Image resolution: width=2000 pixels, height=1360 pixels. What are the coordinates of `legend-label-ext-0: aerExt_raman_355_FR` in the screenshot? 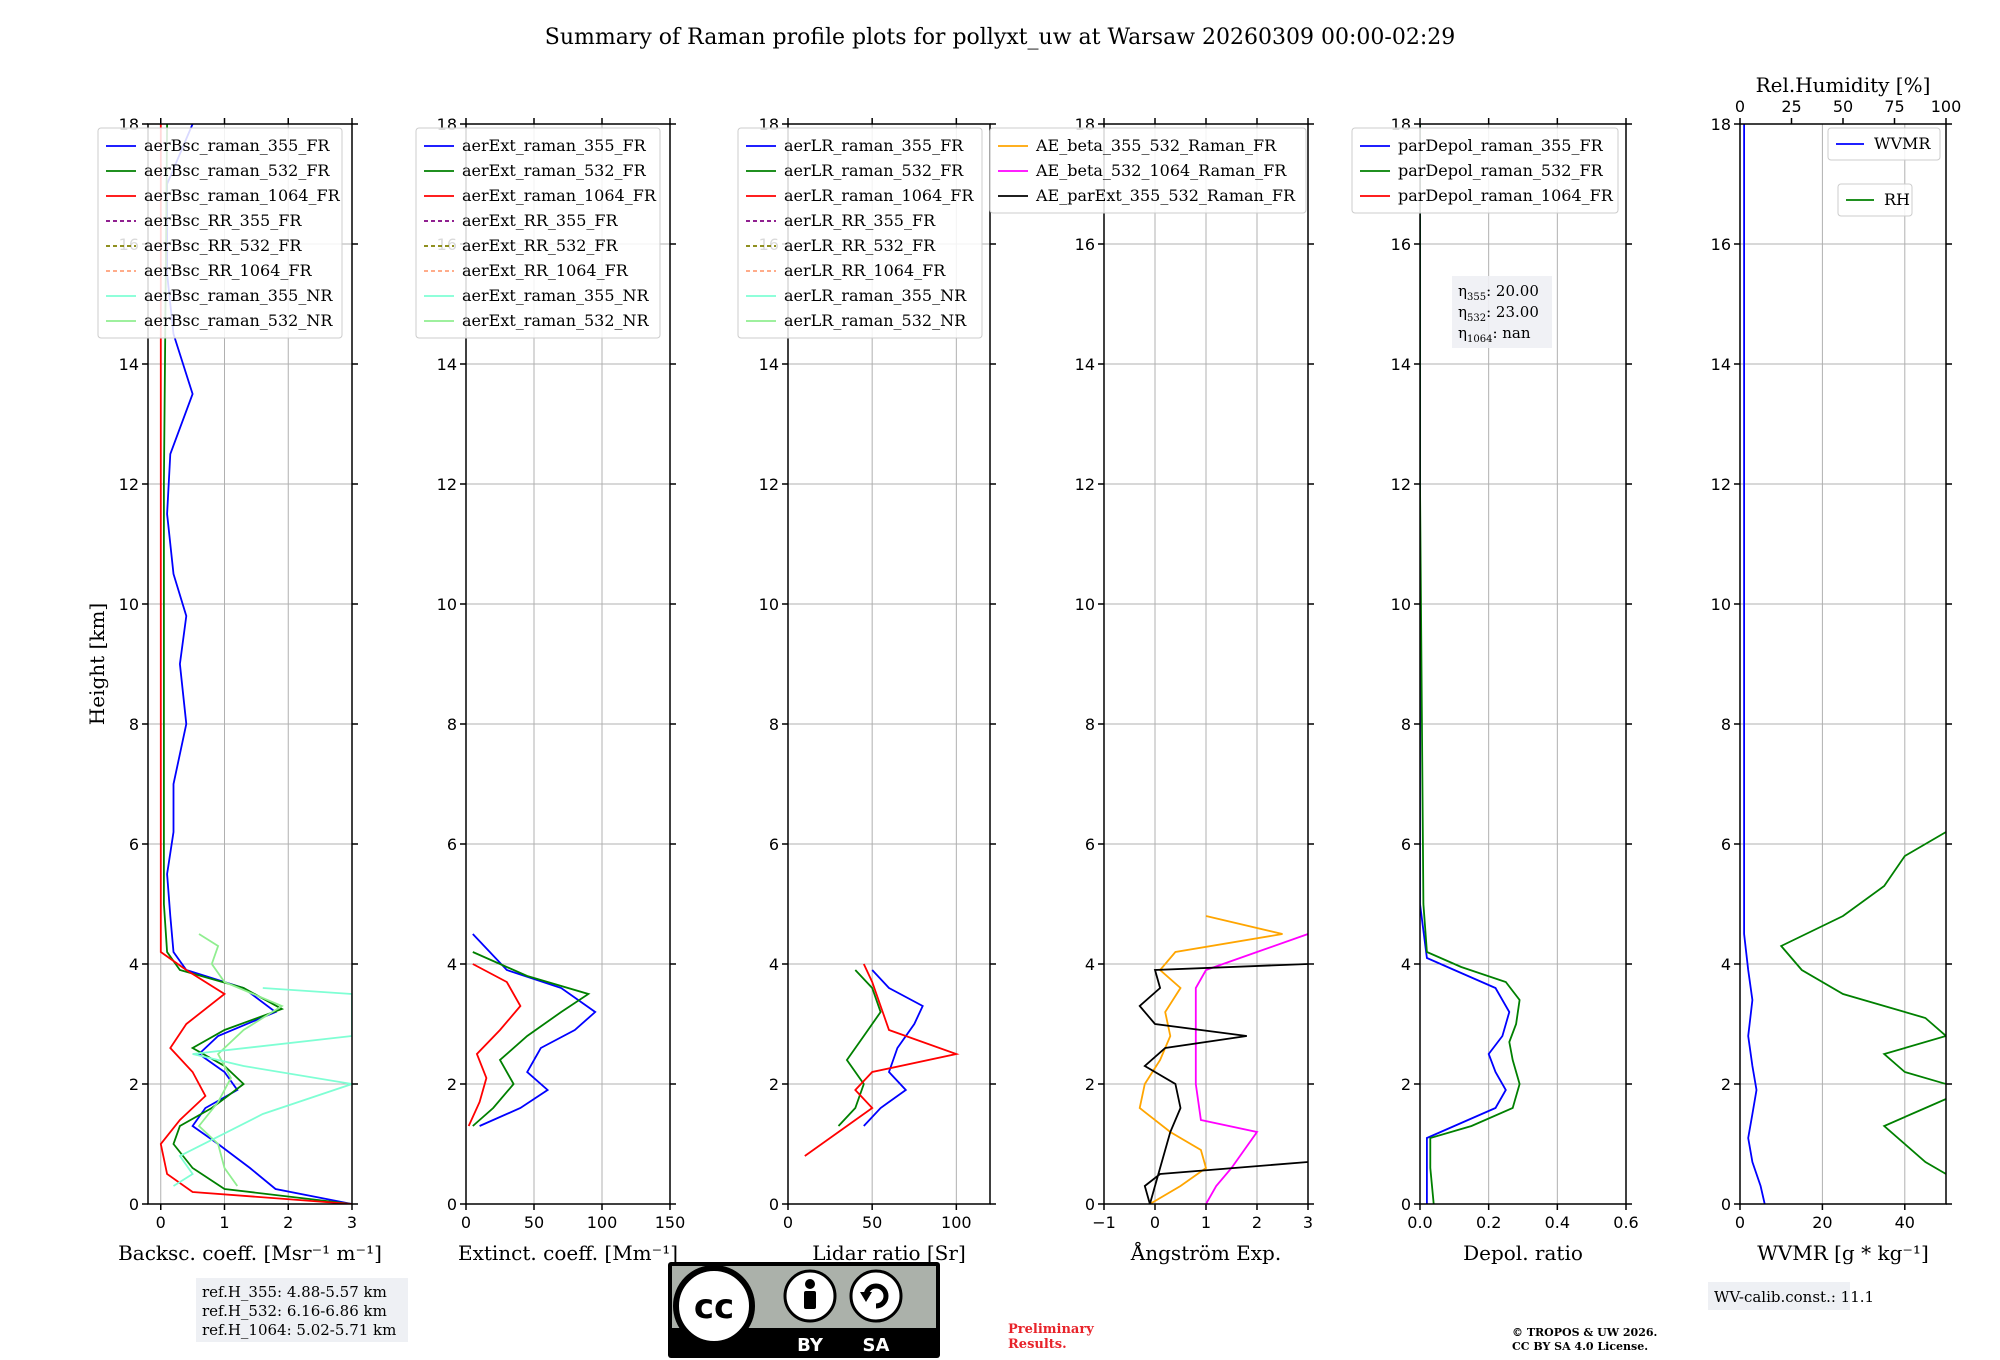 It's located at (554, 145).